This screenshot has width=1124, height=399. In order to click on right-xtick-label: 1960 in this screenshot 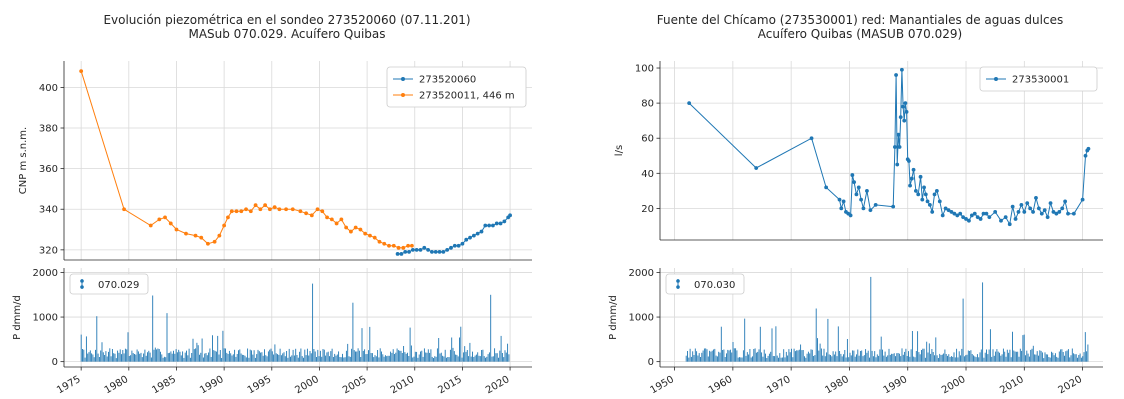, I will do `click(721, 385)`.